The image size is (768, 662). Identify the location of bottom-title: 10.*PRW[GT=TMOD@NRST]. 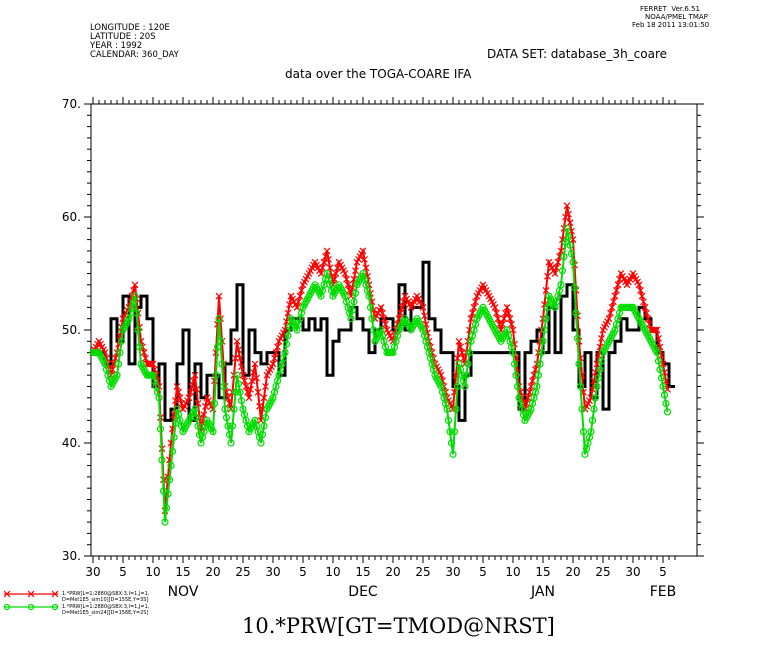
(398, 626).